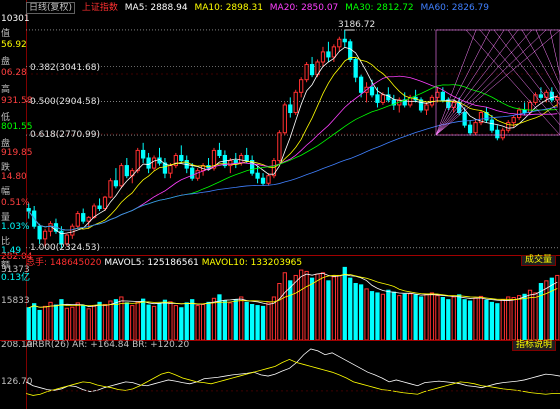 Image resolution: width=560 pixels, height=409 pixels. I want to click on mavol5-line, so click(293, 290).